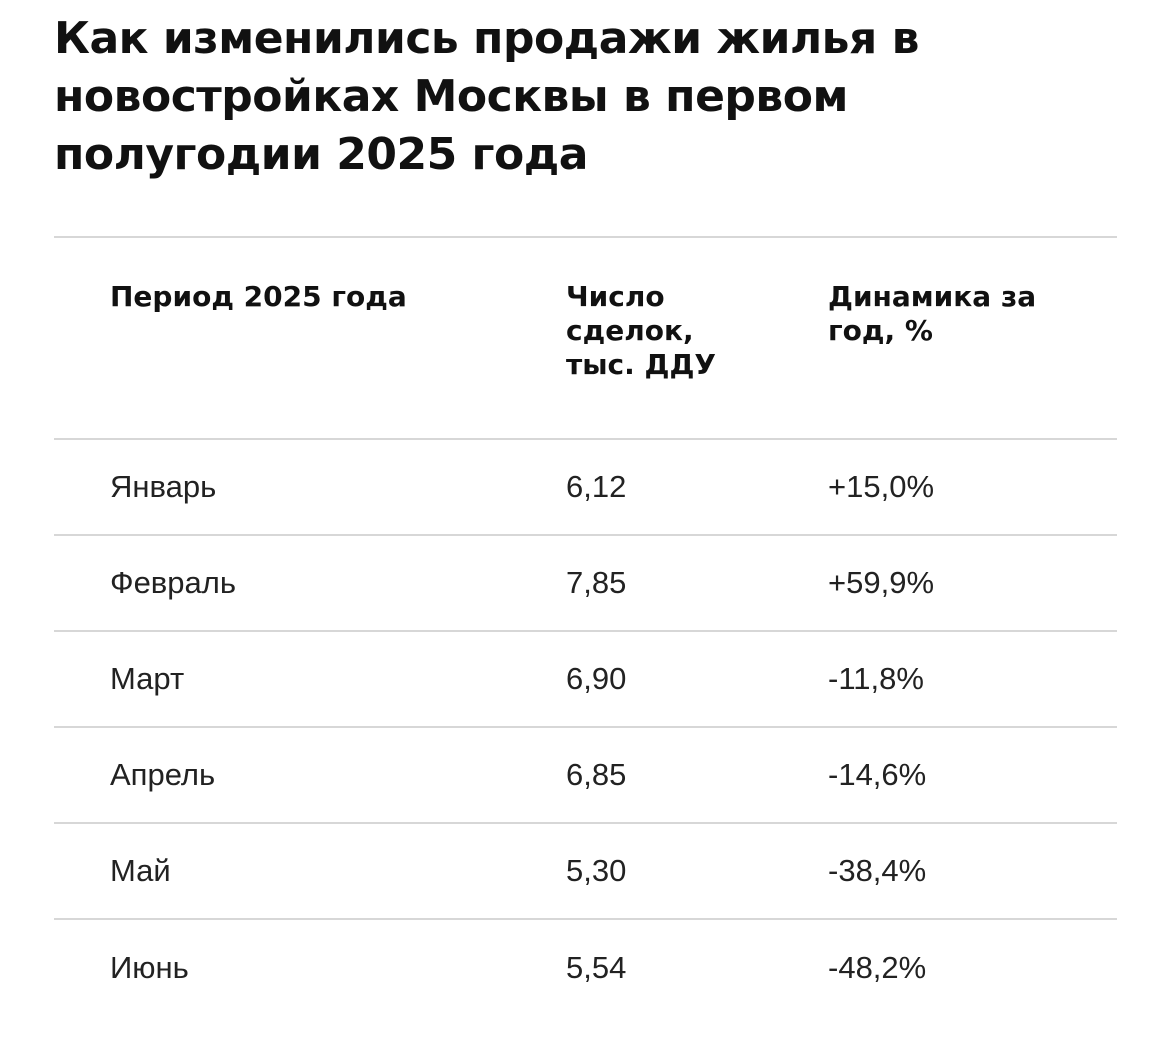 This screenshot has height=1037, width=1170. I want to click on cell-change: +59,9%, so click(881, 582).